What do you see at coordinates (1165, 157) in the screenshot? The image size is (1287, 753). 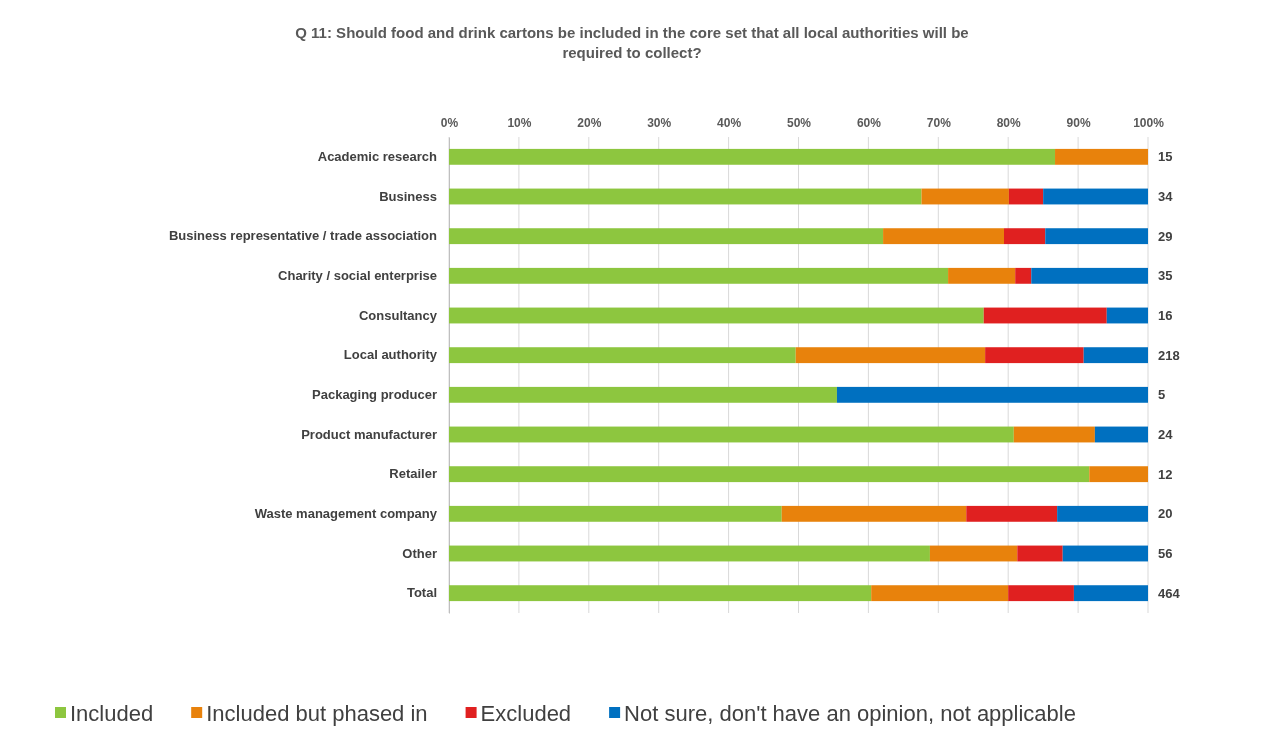 I see `text: 15` at bounding box center [1165, 157].